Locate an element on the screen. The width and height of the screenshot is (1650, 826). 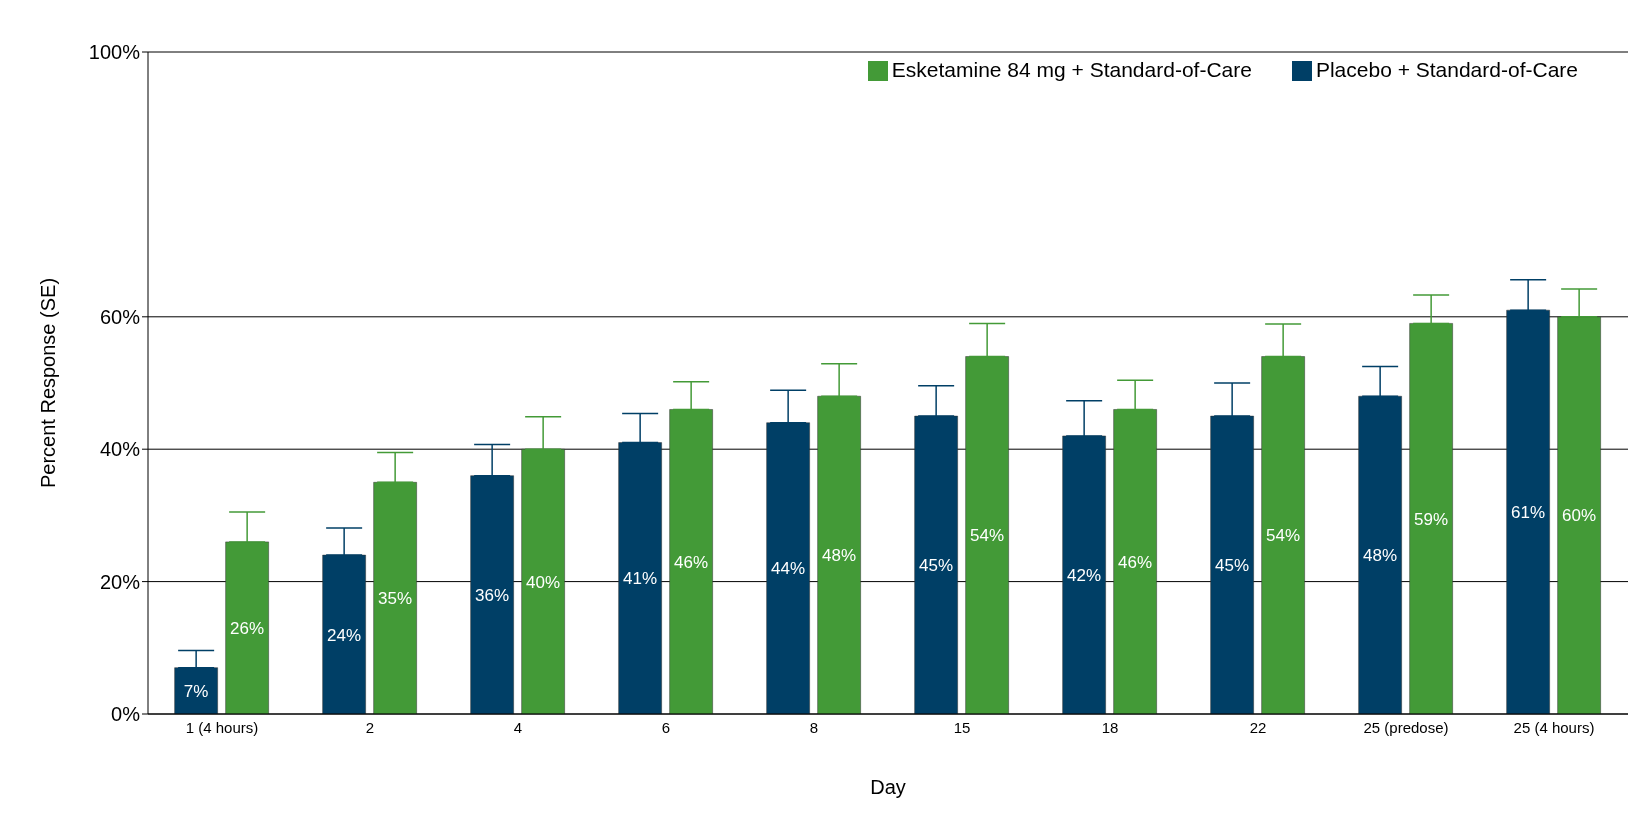
y-tick-label: 60% is located at coordinates (120, 316).